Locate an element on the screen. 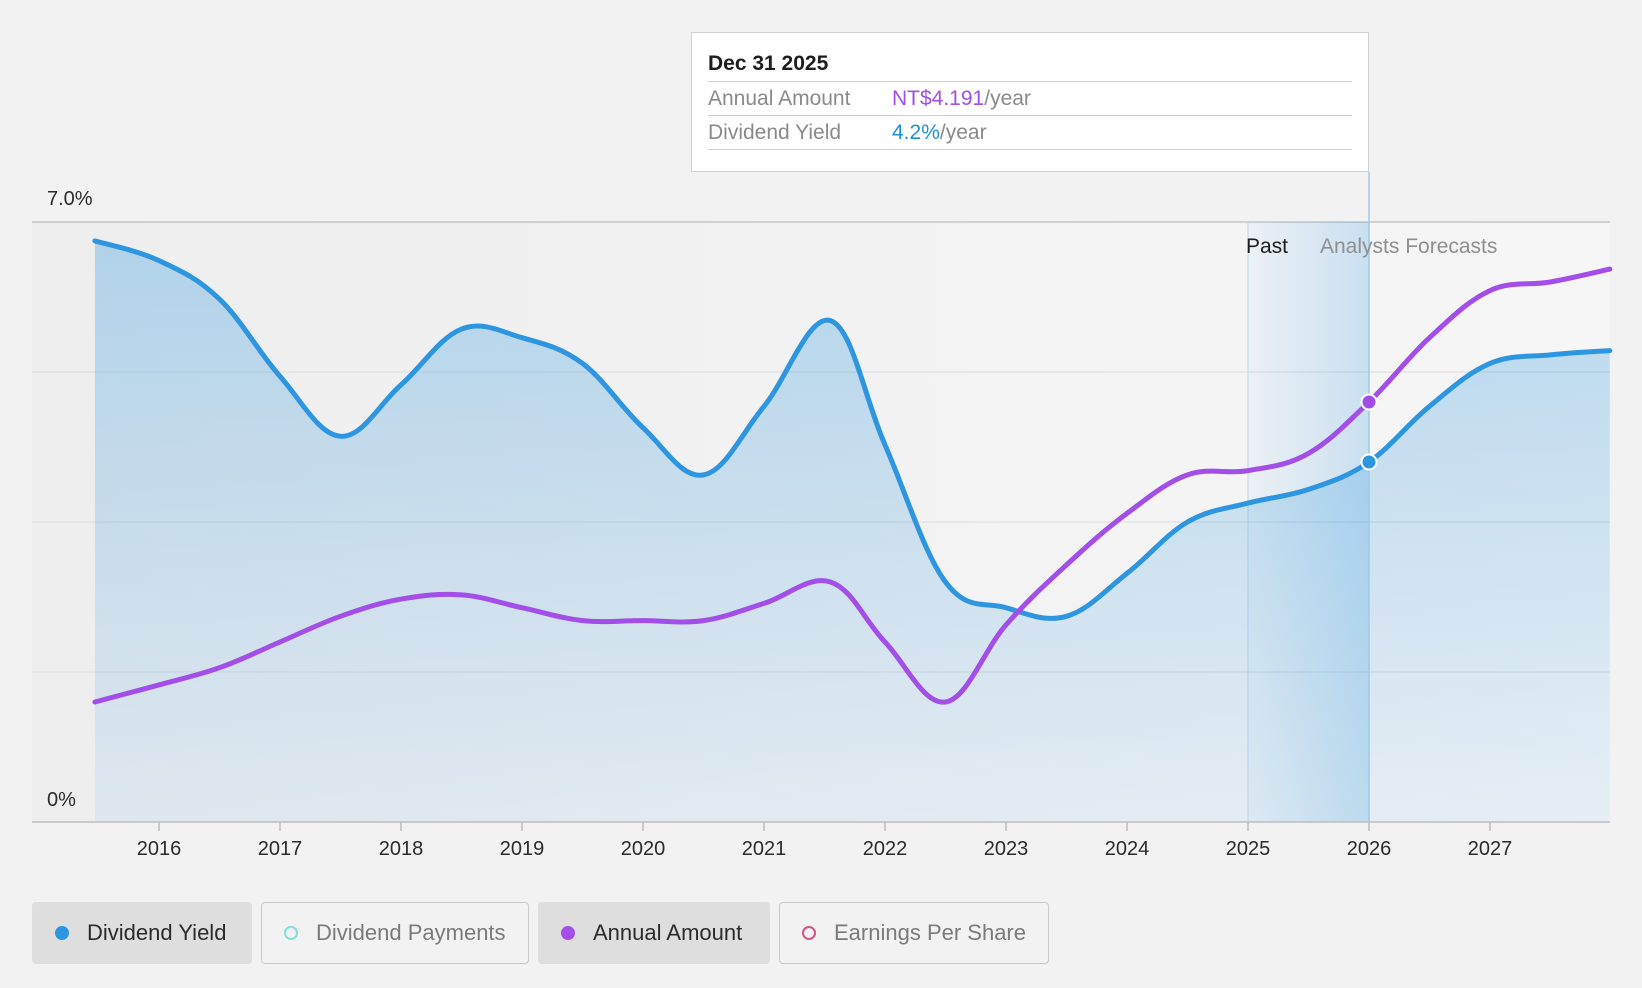 The height and width of the screenshot is (988, 1642). annual-amount-marker is located at coordinates (1369, 402).